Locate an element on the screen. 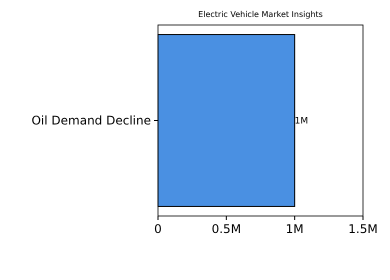 The image size is (390, 280). x-tick-label: 1M is located at coordinates (295, 229).